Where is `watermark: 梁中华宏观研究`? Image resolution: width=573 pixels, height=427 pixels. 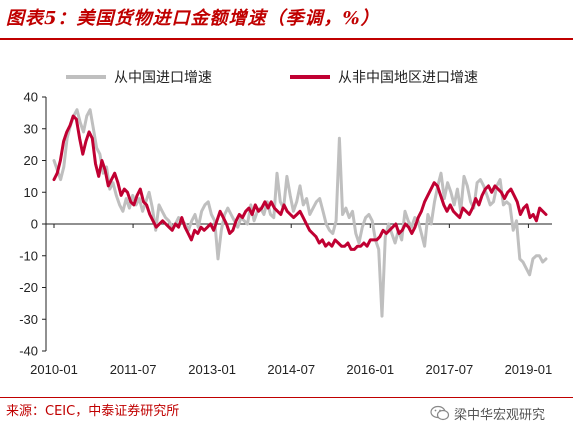
watermark: 梁中华宏观研究 is located at coordinates (487, 413).